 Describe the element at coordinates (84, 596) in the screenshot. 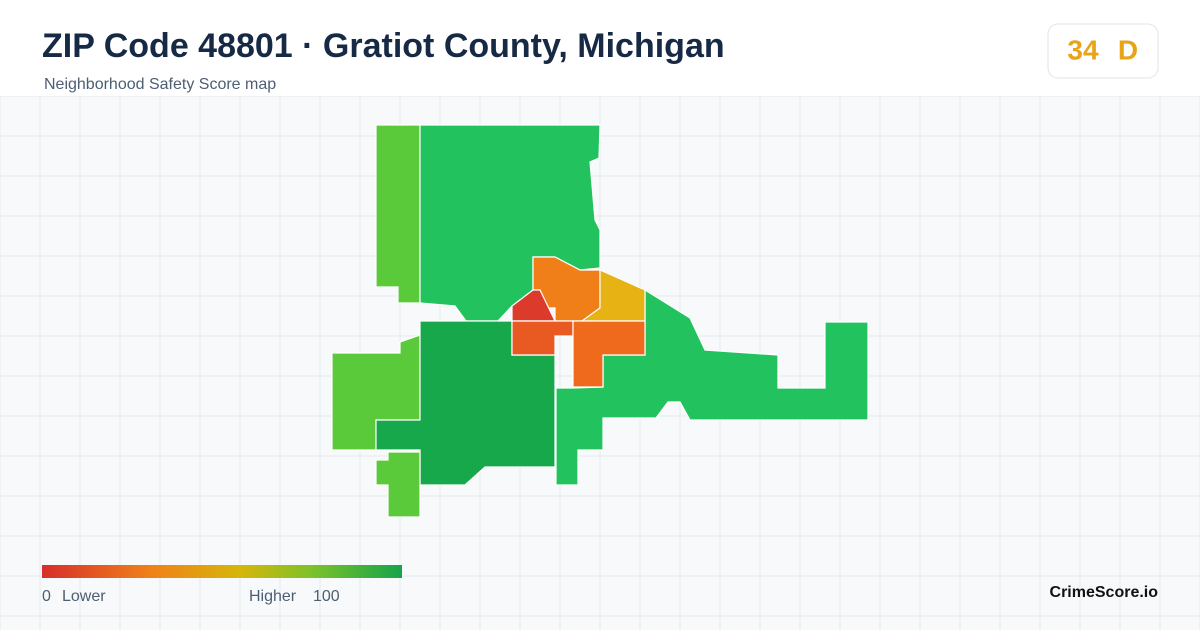

I see `legend-min-label: Lower` at that location.